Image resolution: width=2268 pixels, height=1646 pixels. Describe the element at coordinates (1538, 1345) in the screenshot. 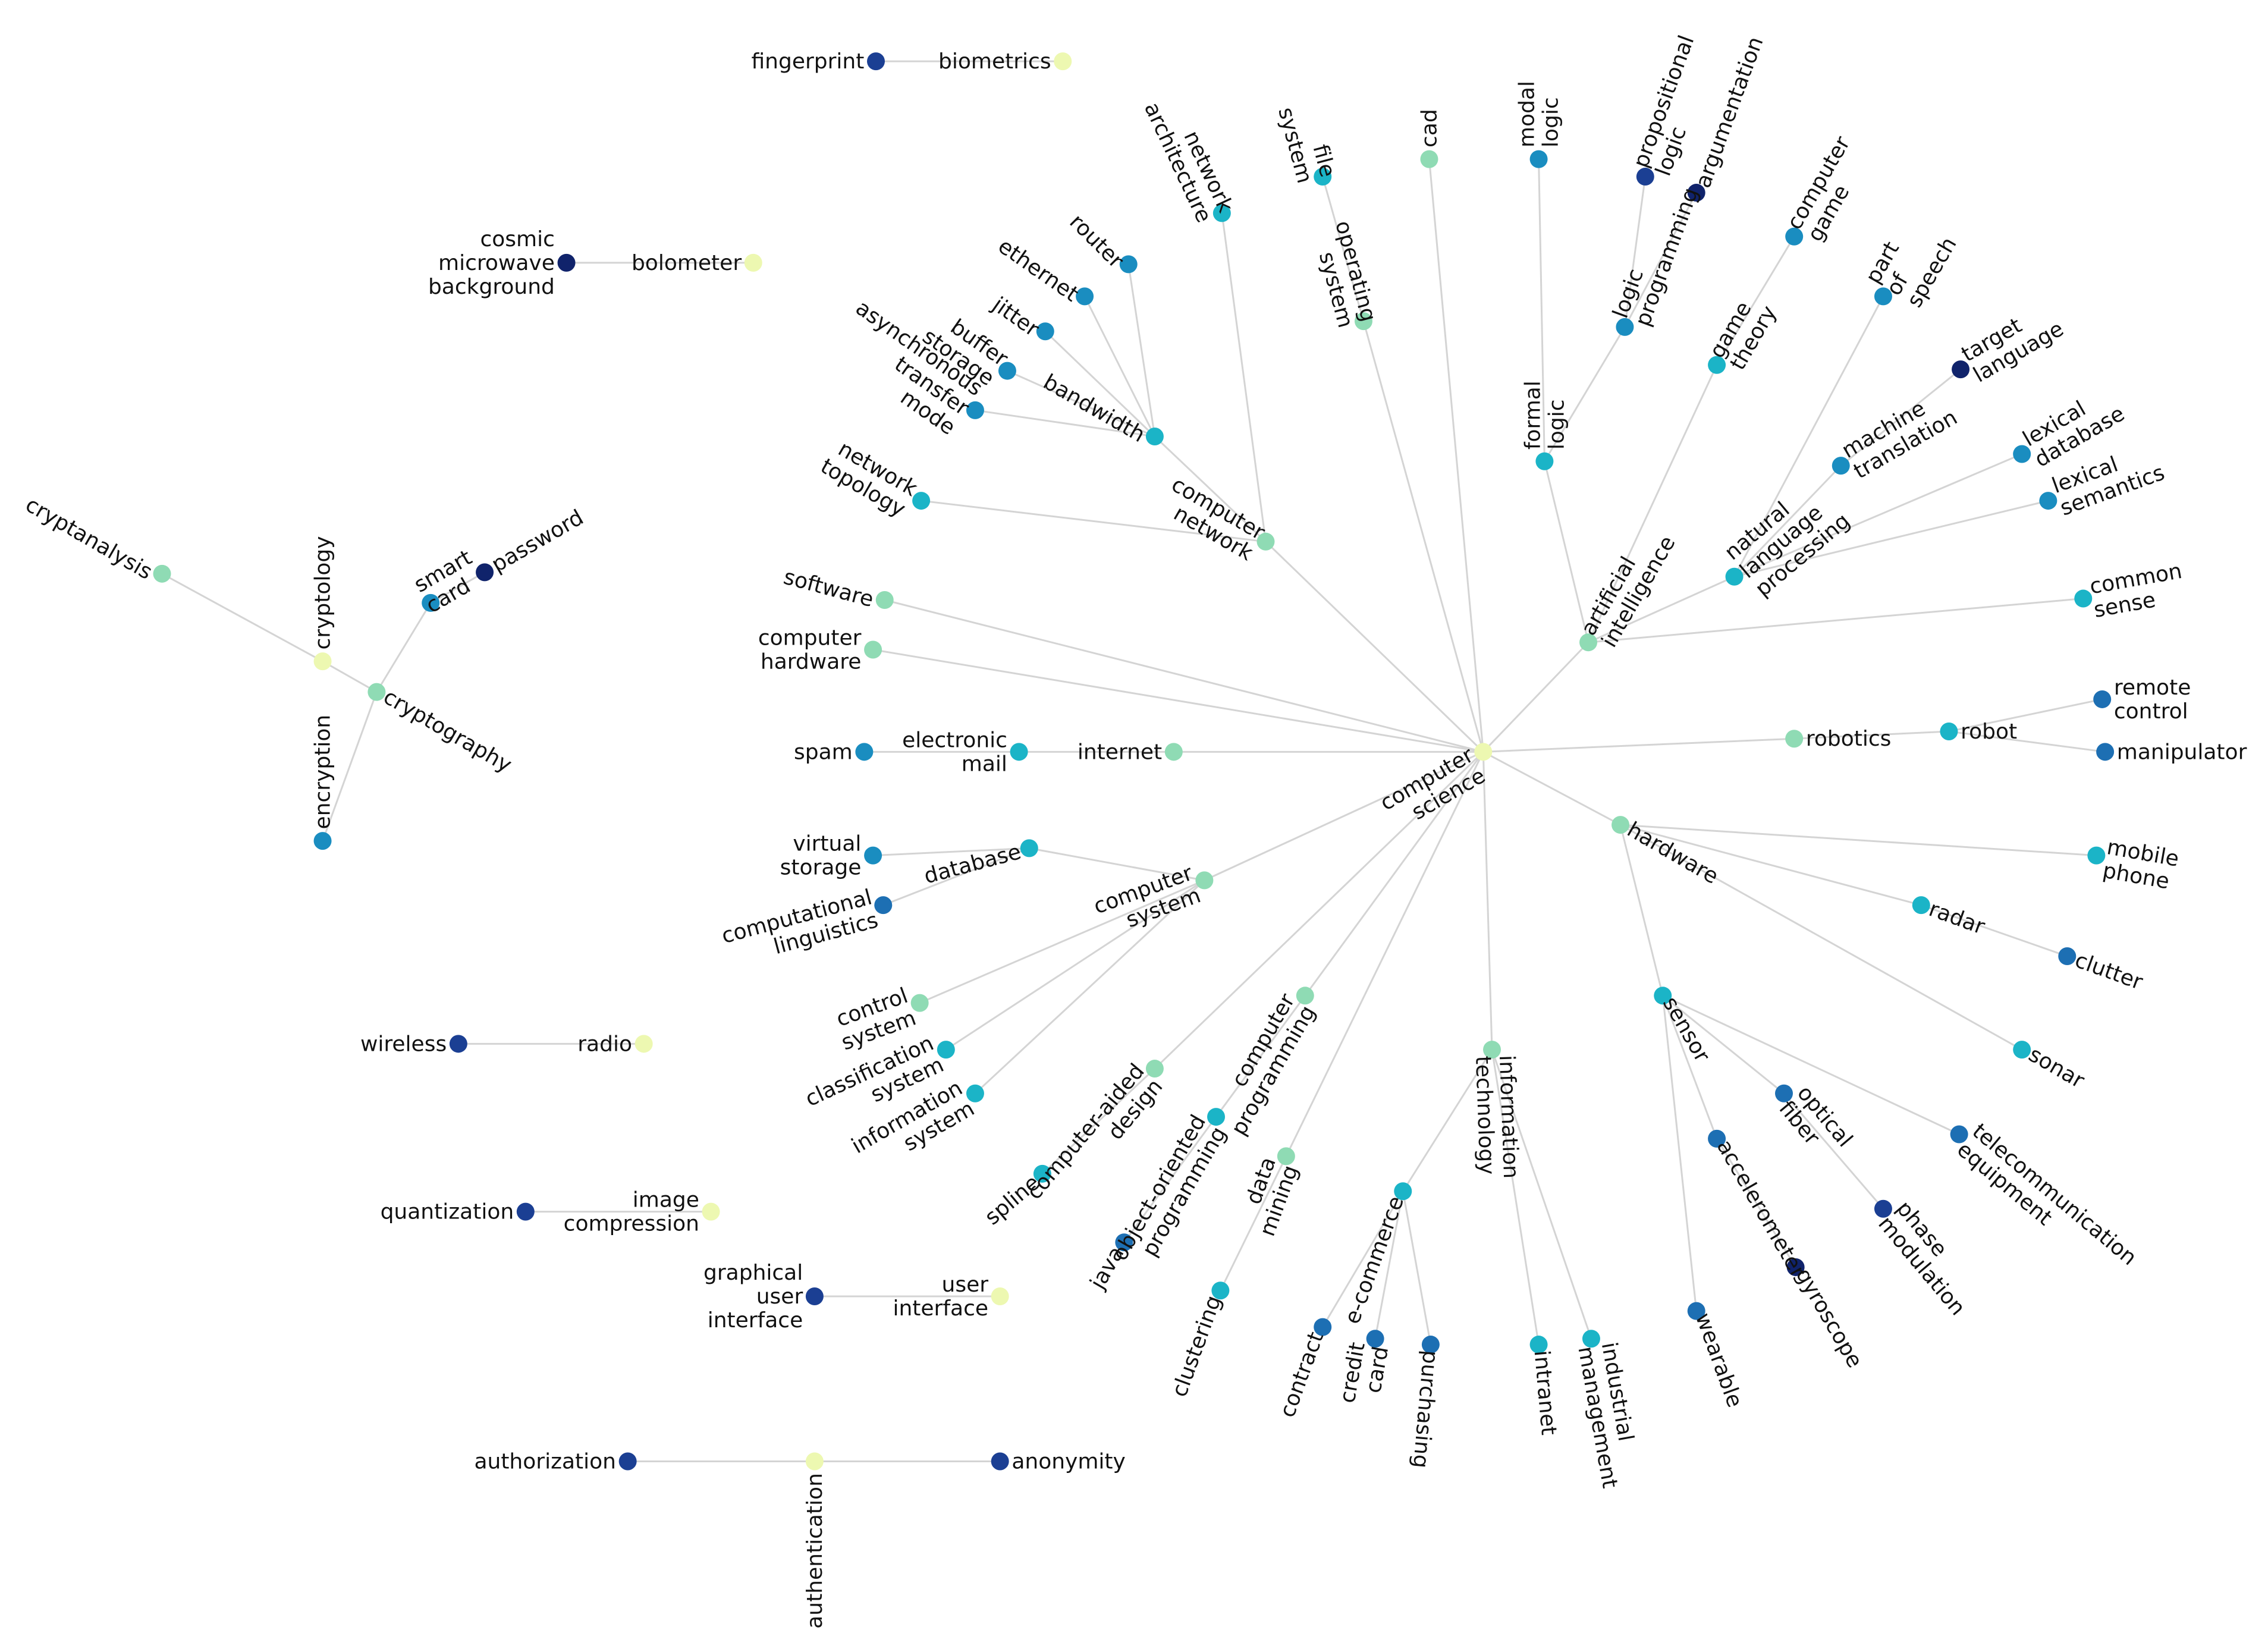

I see `node-intranet` at that location.